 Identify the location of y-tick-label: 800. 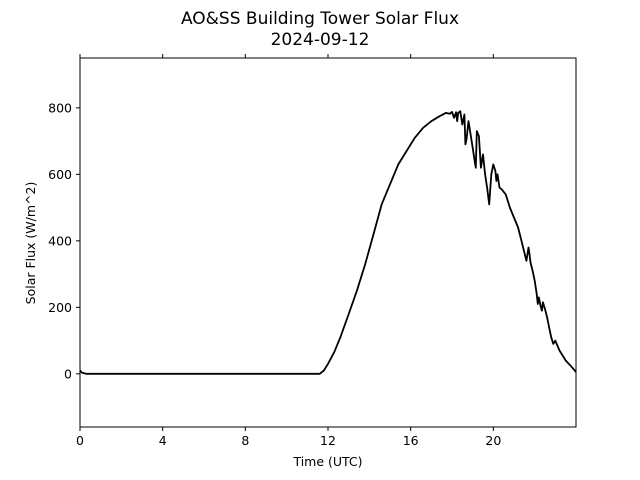
(60, 107).